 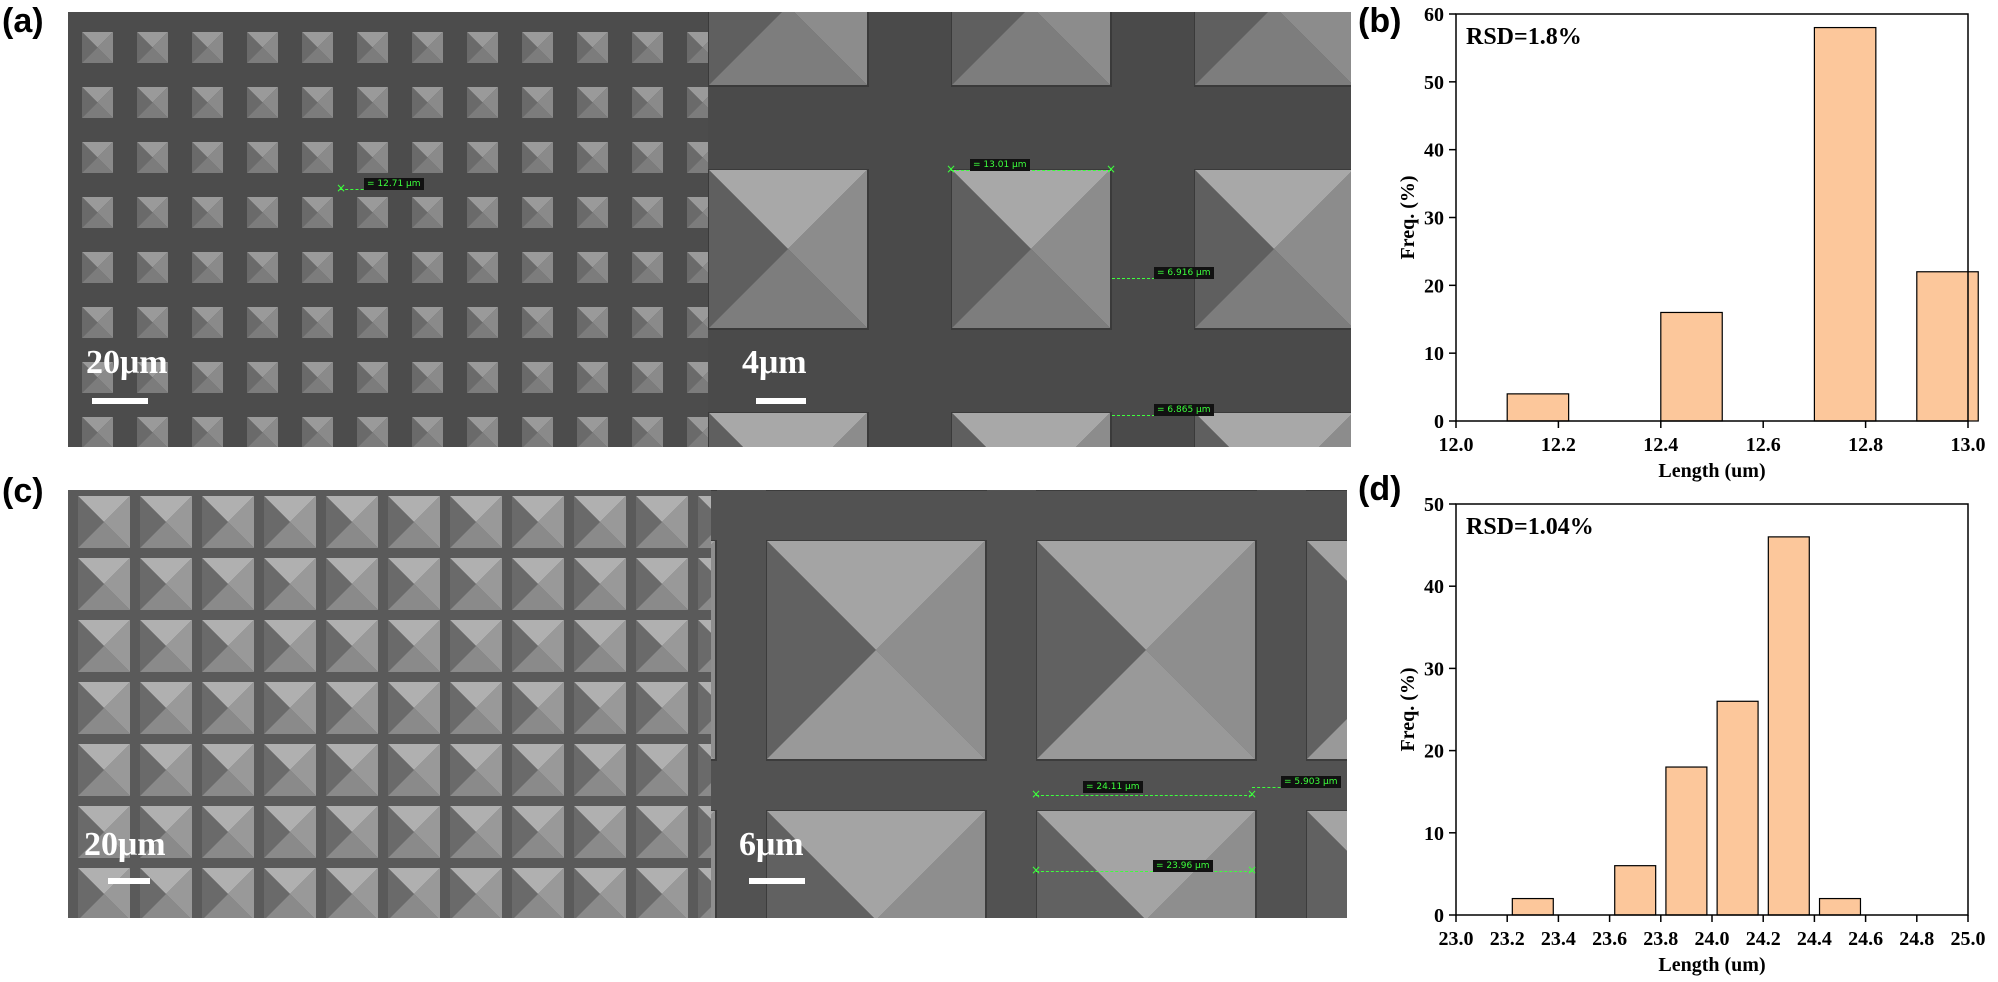 I want to click on panel-label-c: (c), so click(x=23, y=491).